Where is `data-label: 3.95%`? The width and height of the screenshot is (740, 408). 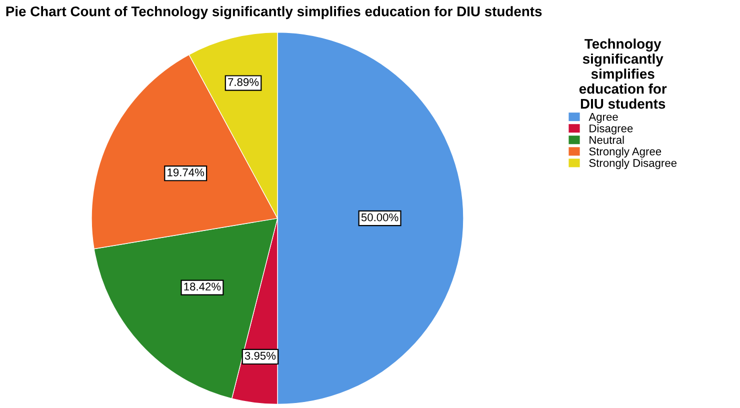
data-label: 3.95% is located at coordinates (260, 356).